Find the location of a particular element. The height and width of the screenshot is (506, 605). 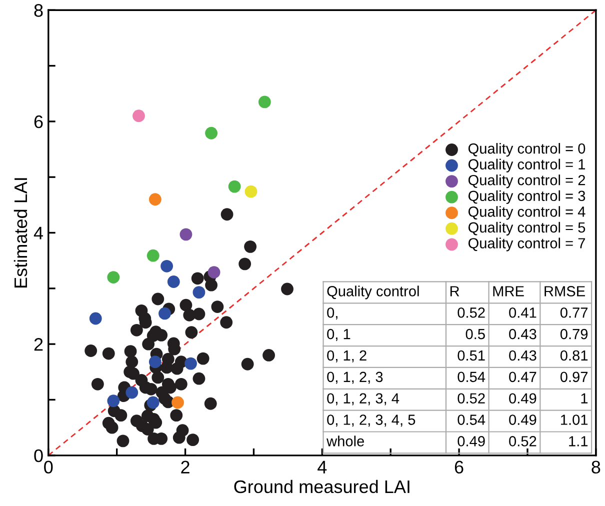

annotation: 0.5 is located at coordinates (475, 334).